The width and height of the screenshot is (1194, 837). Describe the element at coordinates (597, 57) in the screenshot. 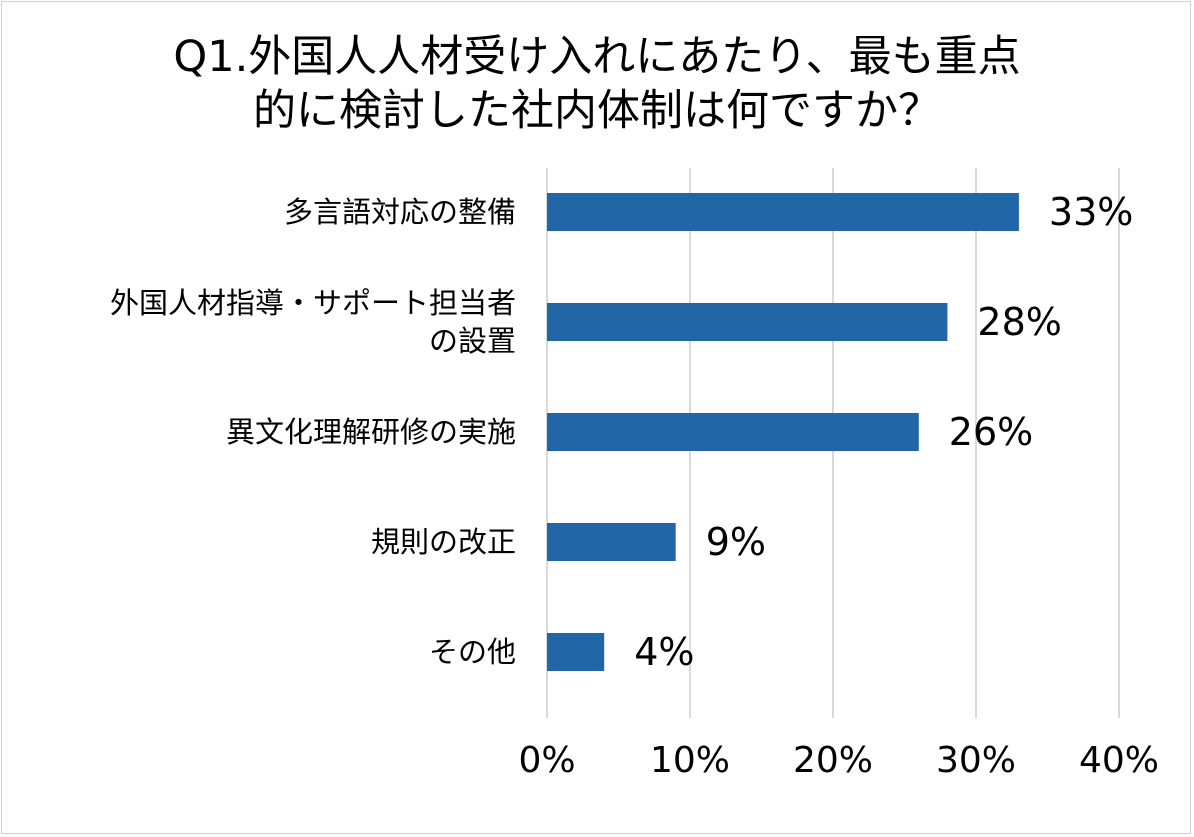

I see `chart-title-line-1: Q1.外国人人材受け入れにあたり、最も重点` at that location.